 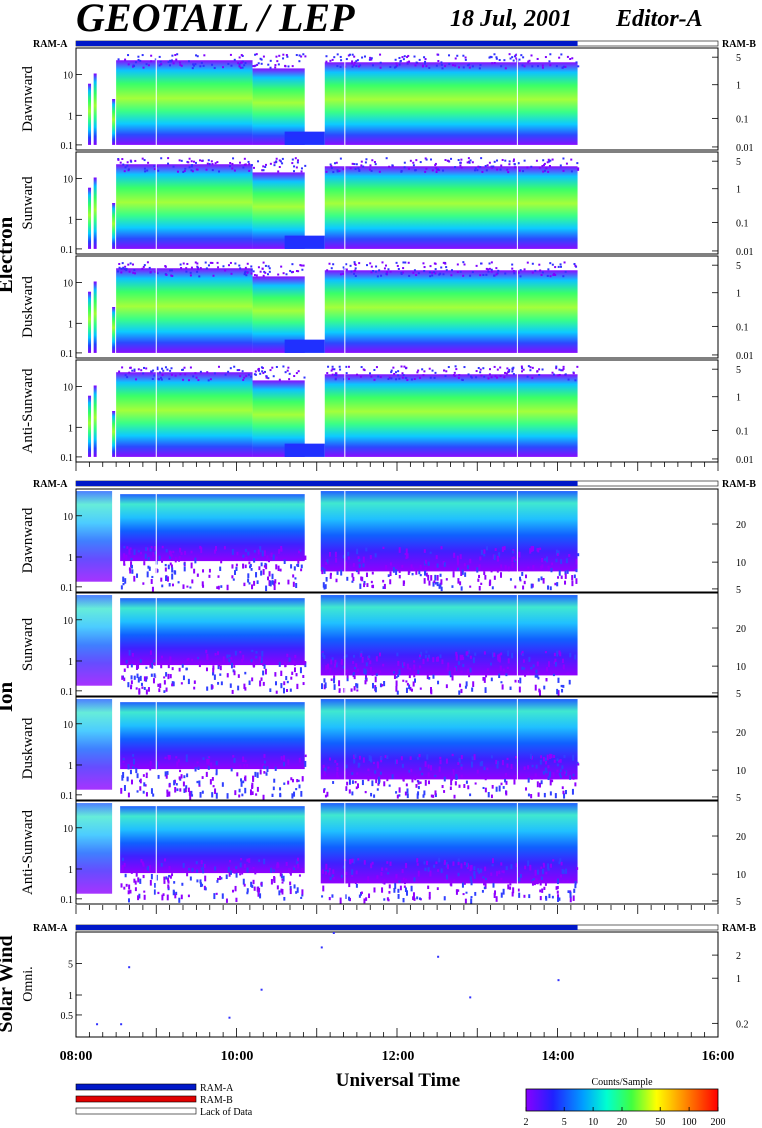 I want to click on colorbar-tick-label: 2, so click(x=526, y=1122).